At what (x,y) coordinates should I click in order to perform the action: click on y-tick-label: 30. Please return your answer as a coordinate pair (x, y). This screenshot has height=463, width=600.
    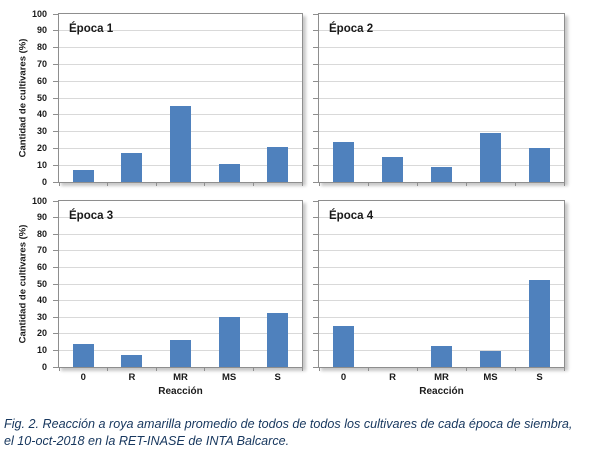
    Looking at the image, I should click on (41, 131).